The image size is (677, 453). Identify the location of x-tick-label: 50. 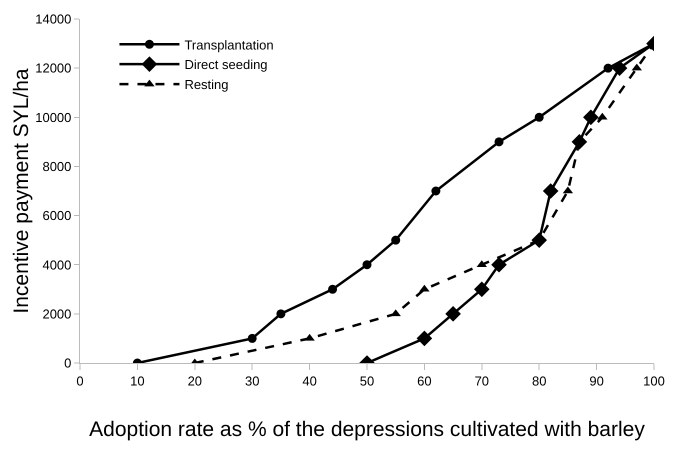
(367, 381).